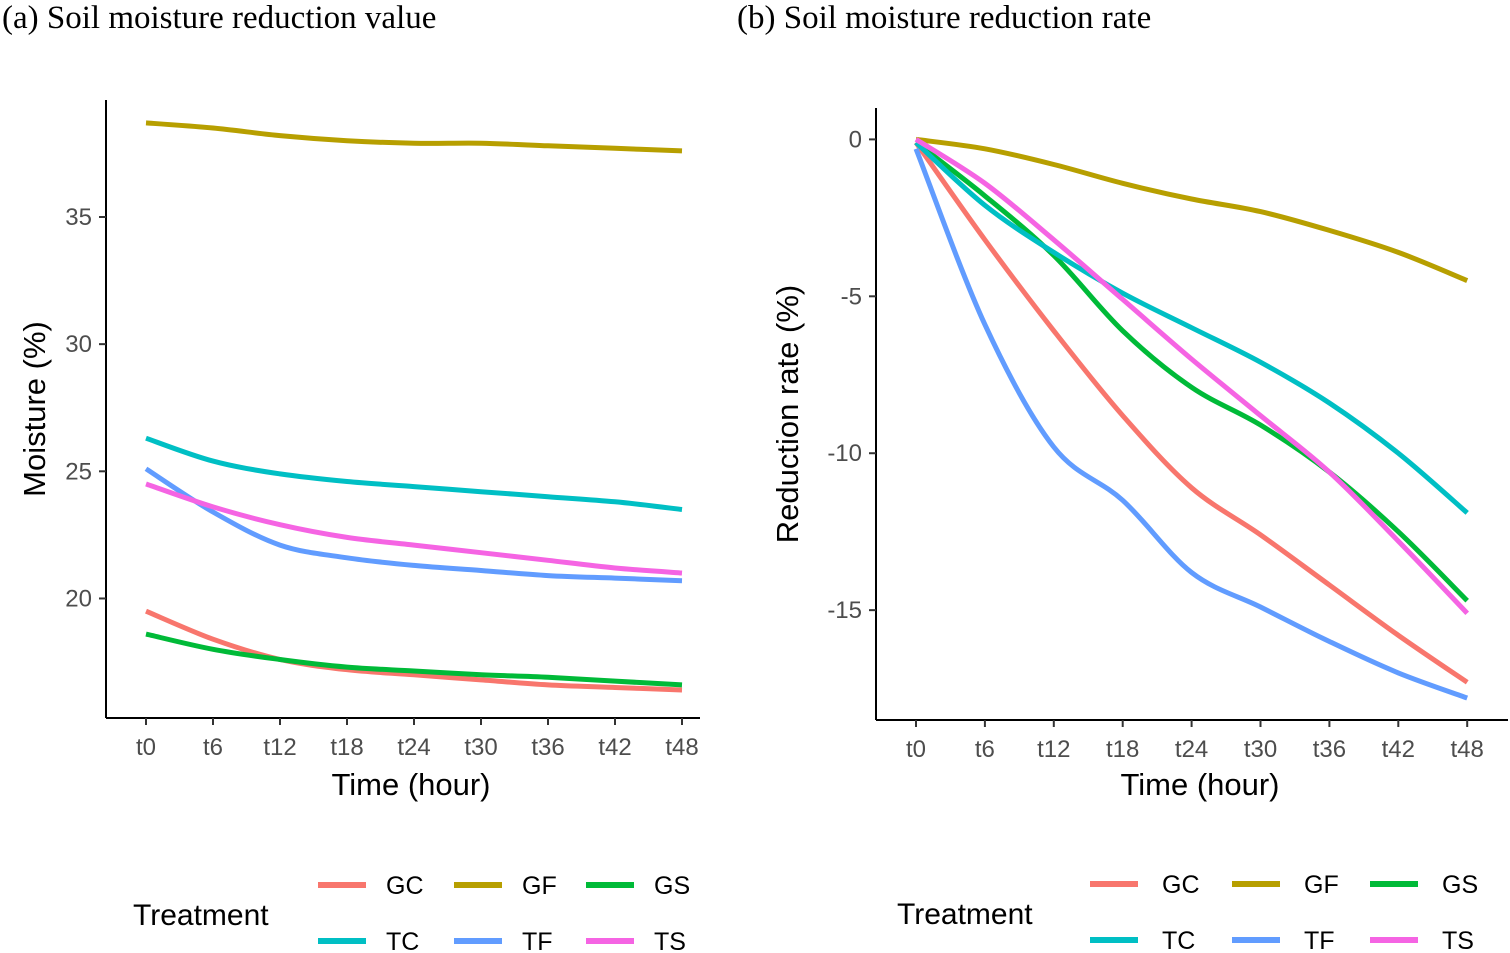  I want to click on panel-a-legend-label-tc: TC, so click(402, 940).